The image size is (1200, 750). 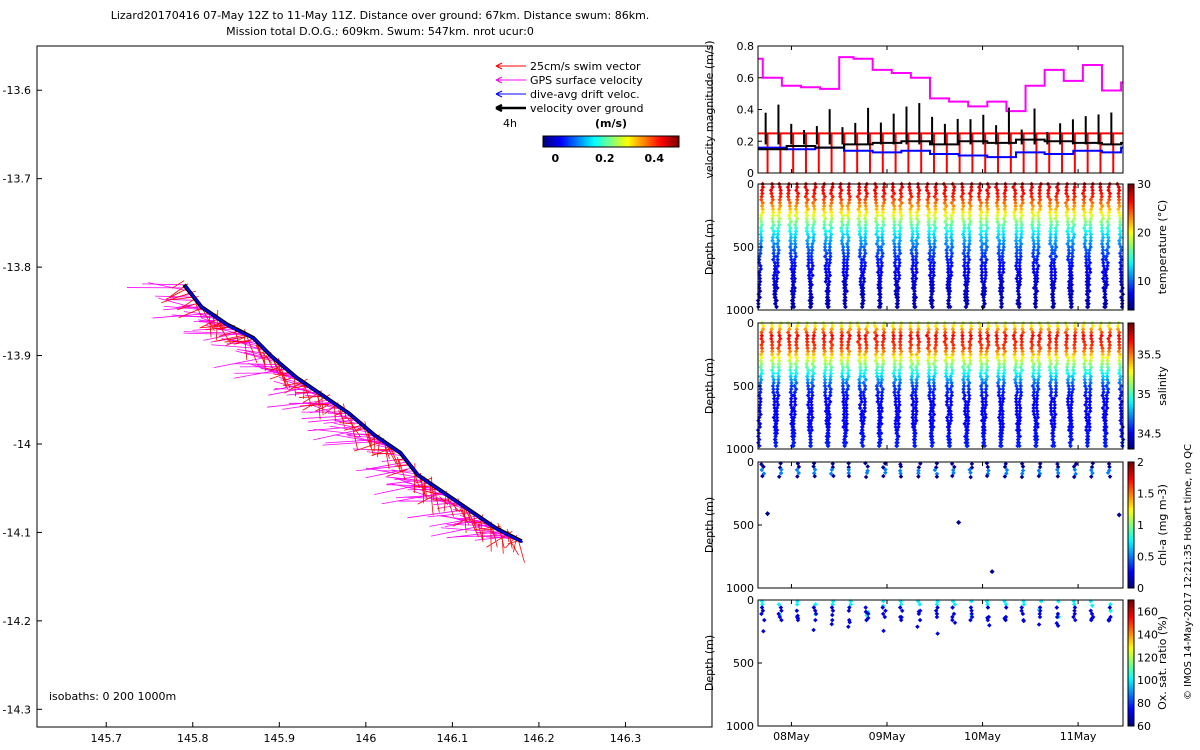 What do you see at coordinates (1147, 657) in the screenshot?
I see `section-colorbar-tick-label: 120` at bounding box center [1147, 657].